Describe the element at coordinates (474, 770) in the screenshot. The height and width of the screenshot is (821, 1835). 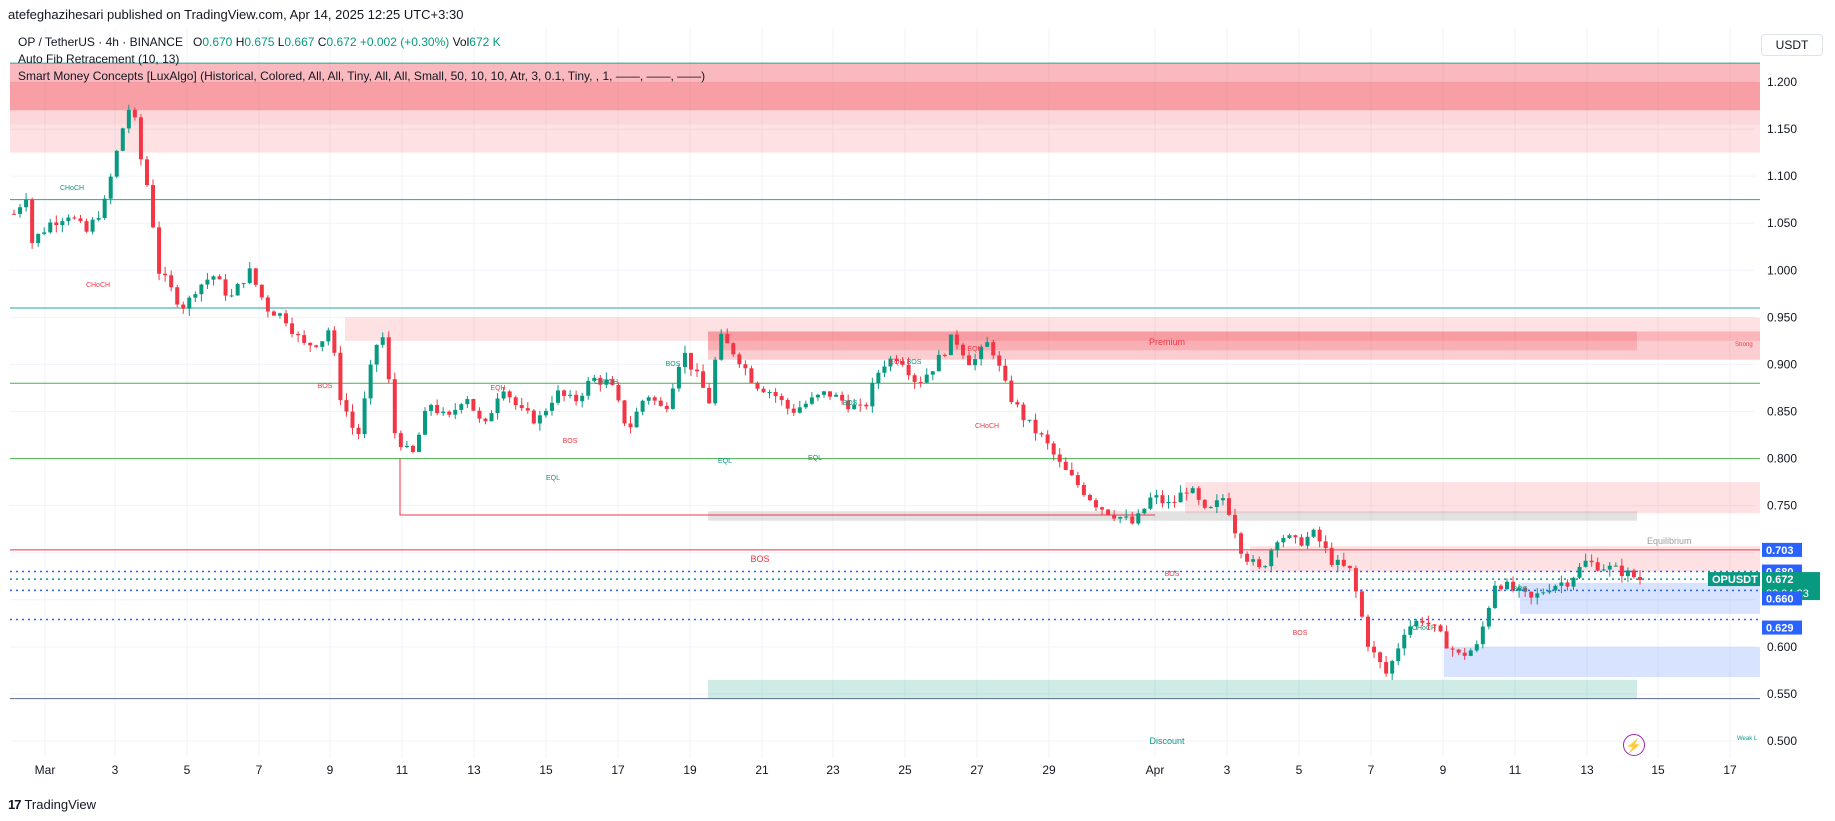
I see `x-axis-tick-label: 13` at that location.